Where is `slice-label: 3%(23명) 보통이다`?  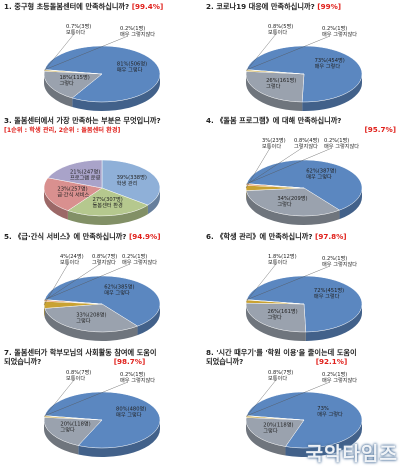
slice-label: 3%(23명) 보통이다 is located at coordinates (274, 143).